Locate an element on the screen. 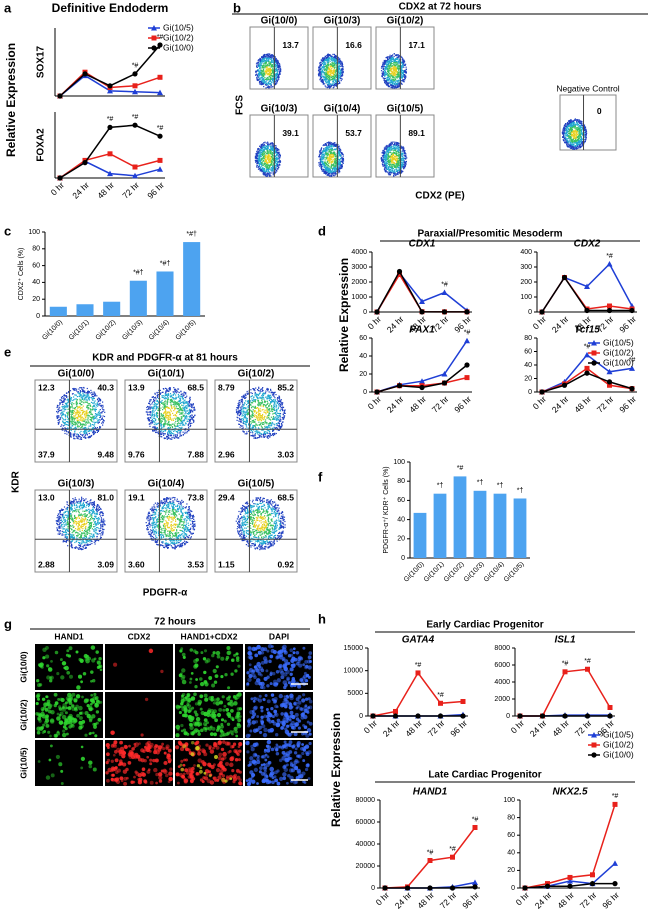 This screenshot has height=919, width=650. marker is located at coordinates (110, 127).